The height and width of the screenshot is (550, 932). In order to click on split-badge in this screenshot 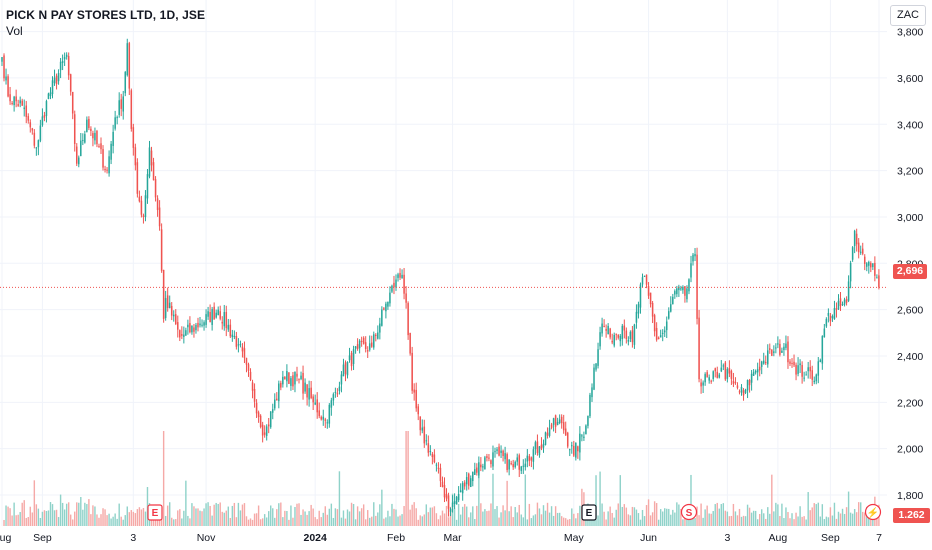, I will do `click(689, 512)`.